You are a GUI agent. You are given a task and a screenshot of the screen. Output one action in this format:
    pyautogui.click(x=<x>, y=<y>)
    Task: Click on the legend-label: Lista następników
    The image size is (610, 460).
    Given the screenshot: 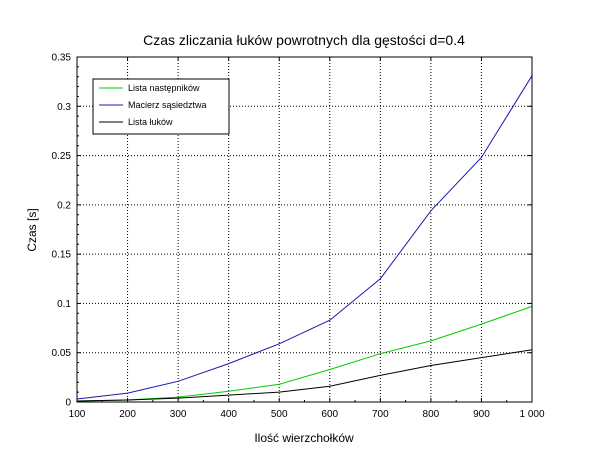 What is the action you would take?
    pyautogui.click(x=164, y=88)
    